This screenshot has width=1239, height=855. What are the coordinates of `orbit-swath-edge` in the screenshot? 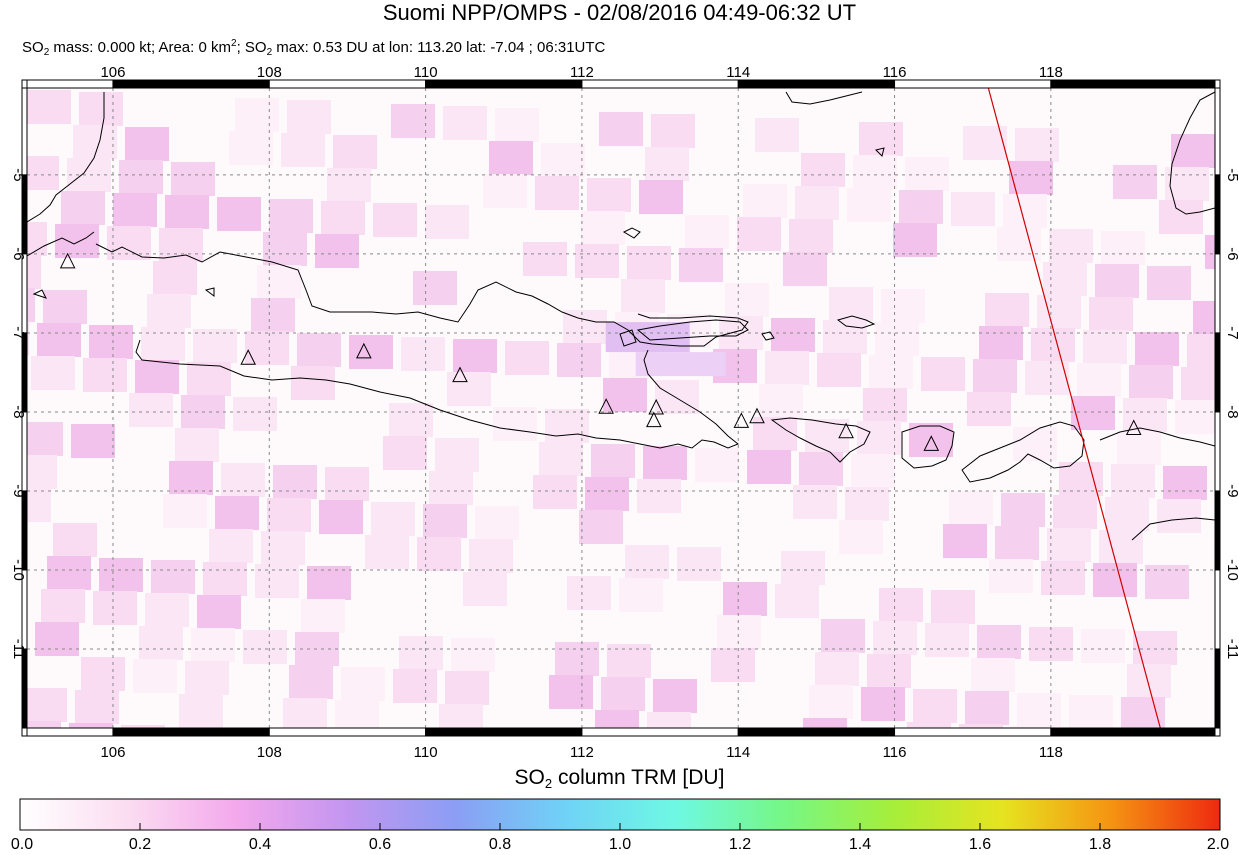 It's located at (1074, 408).